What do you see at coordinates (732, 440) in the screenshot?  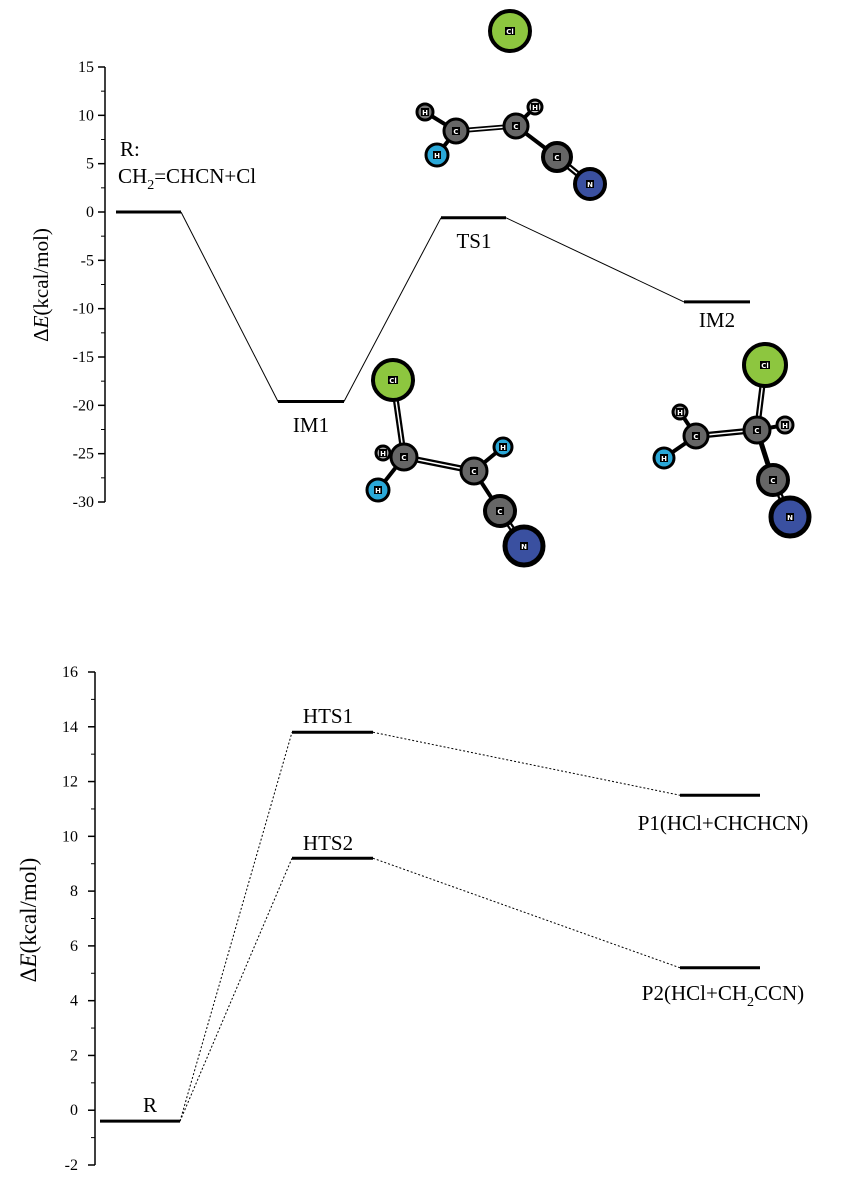 I see `im2-structure: Cl H H C C H C N` at bounding box center [732, 440].